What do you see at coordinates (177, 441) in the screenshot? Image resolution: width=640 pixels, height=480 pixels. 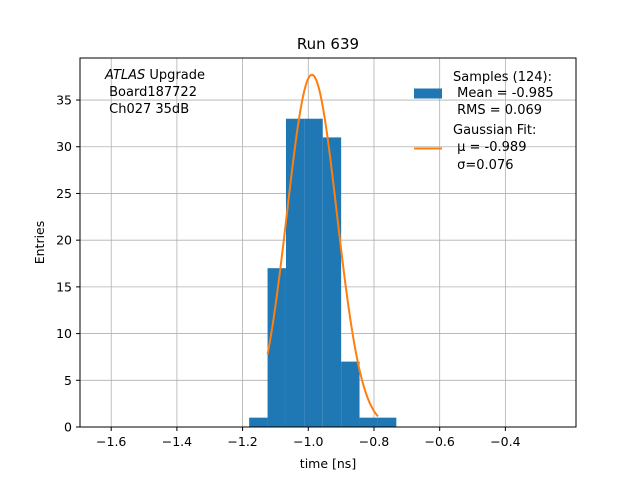 I see `x-tick-label: −1.4` at bounding box center [177, 441].